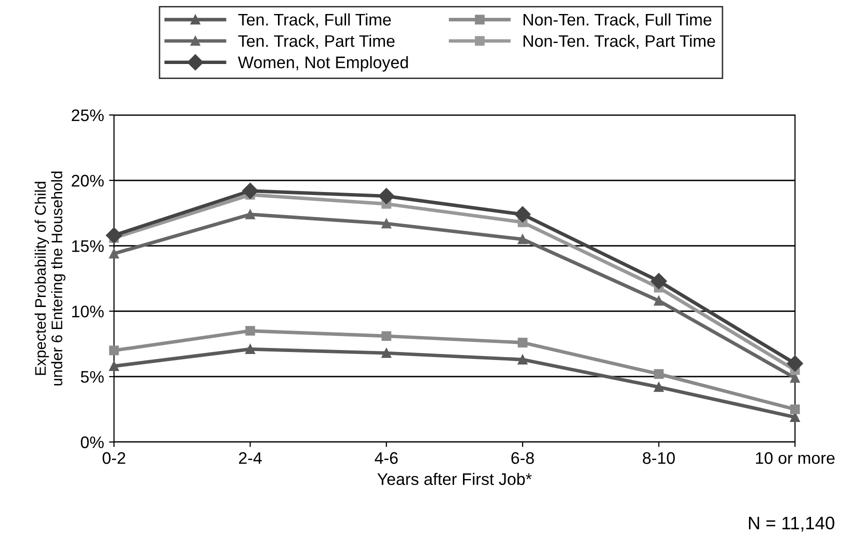 The width and height of the screenshot is (855, 545). What do you see at coordinates (314, 20) in the screenshot?
I see `legend-label: Ten. Track, Full Time` at bounding box center [314, 20].